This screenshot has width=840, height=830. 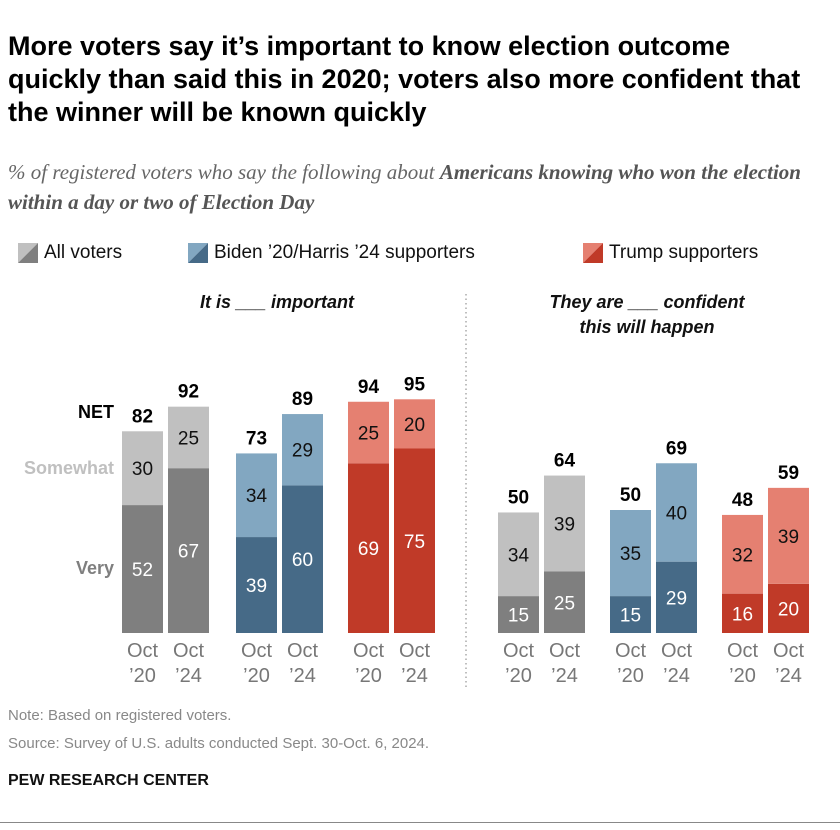 I want to click on data-label-somewhat: 32, so click(x=742, y=555).